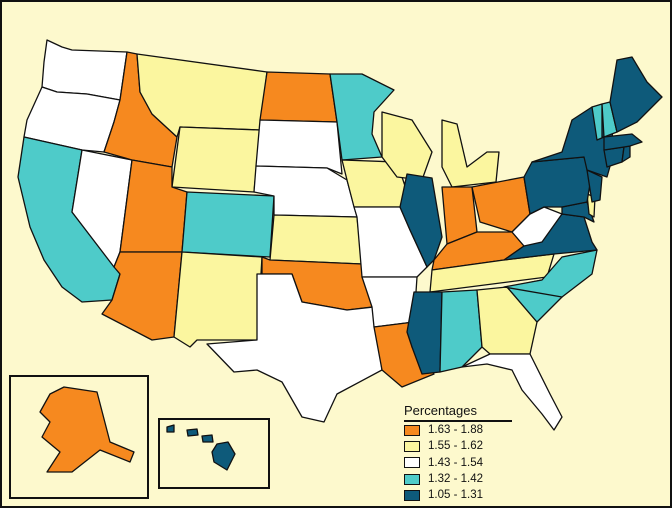  I want to click on state-ma, so click(623, 142).